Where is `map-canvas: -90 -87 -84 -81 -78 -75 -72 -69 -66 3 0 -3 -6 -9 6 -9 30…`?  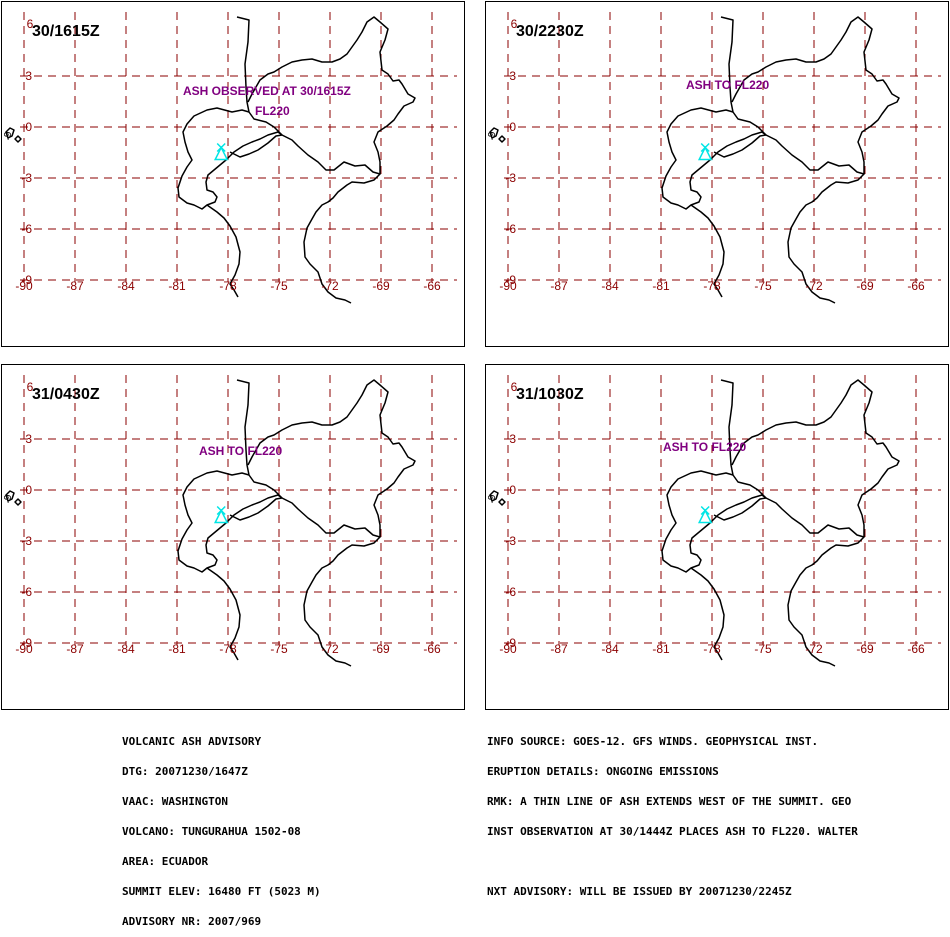
map-canvas: -90 -87 -84 -81 -78 -75 -72 -69 -66 3 0 -3 -6 -9 6 -9 30… is located at coordinates (714, 158).